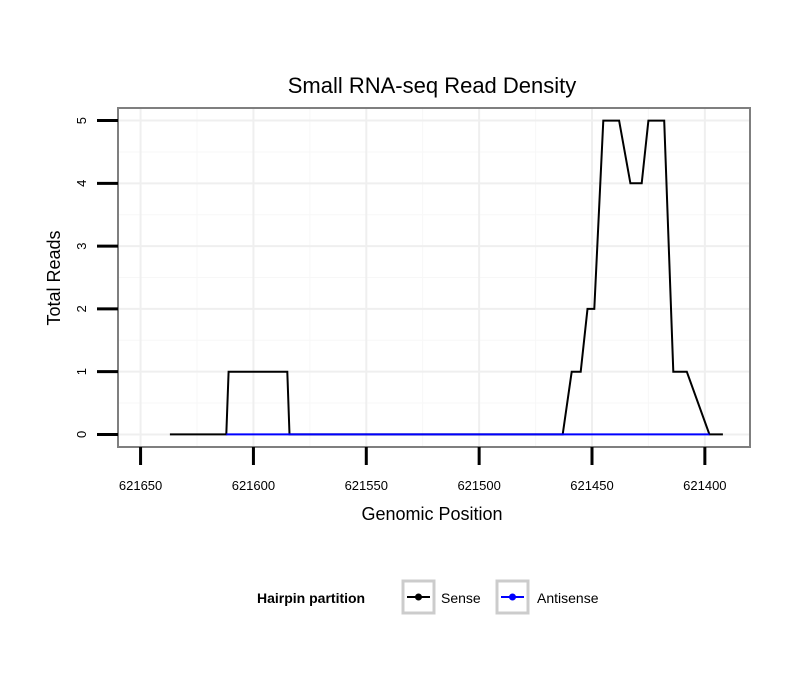  What do you see at coordinates (253, 485) in the screenshot?
I see `x-tick-label-1: 621600` at bounding box center [253, 485].